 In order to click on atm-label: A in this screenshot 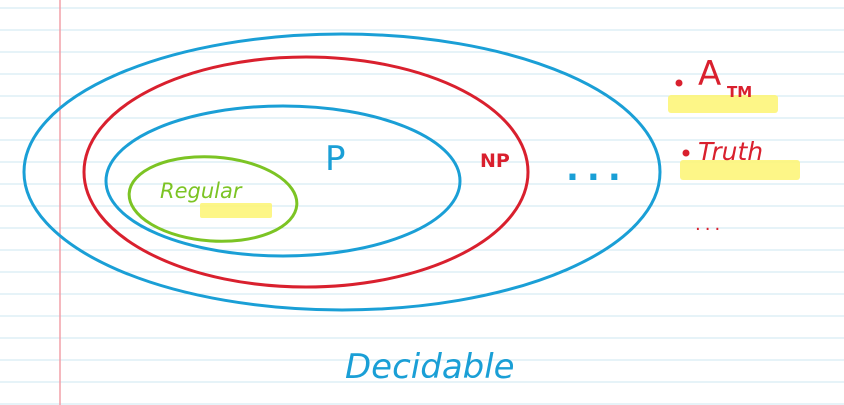, I will do `click(709, 74)`.